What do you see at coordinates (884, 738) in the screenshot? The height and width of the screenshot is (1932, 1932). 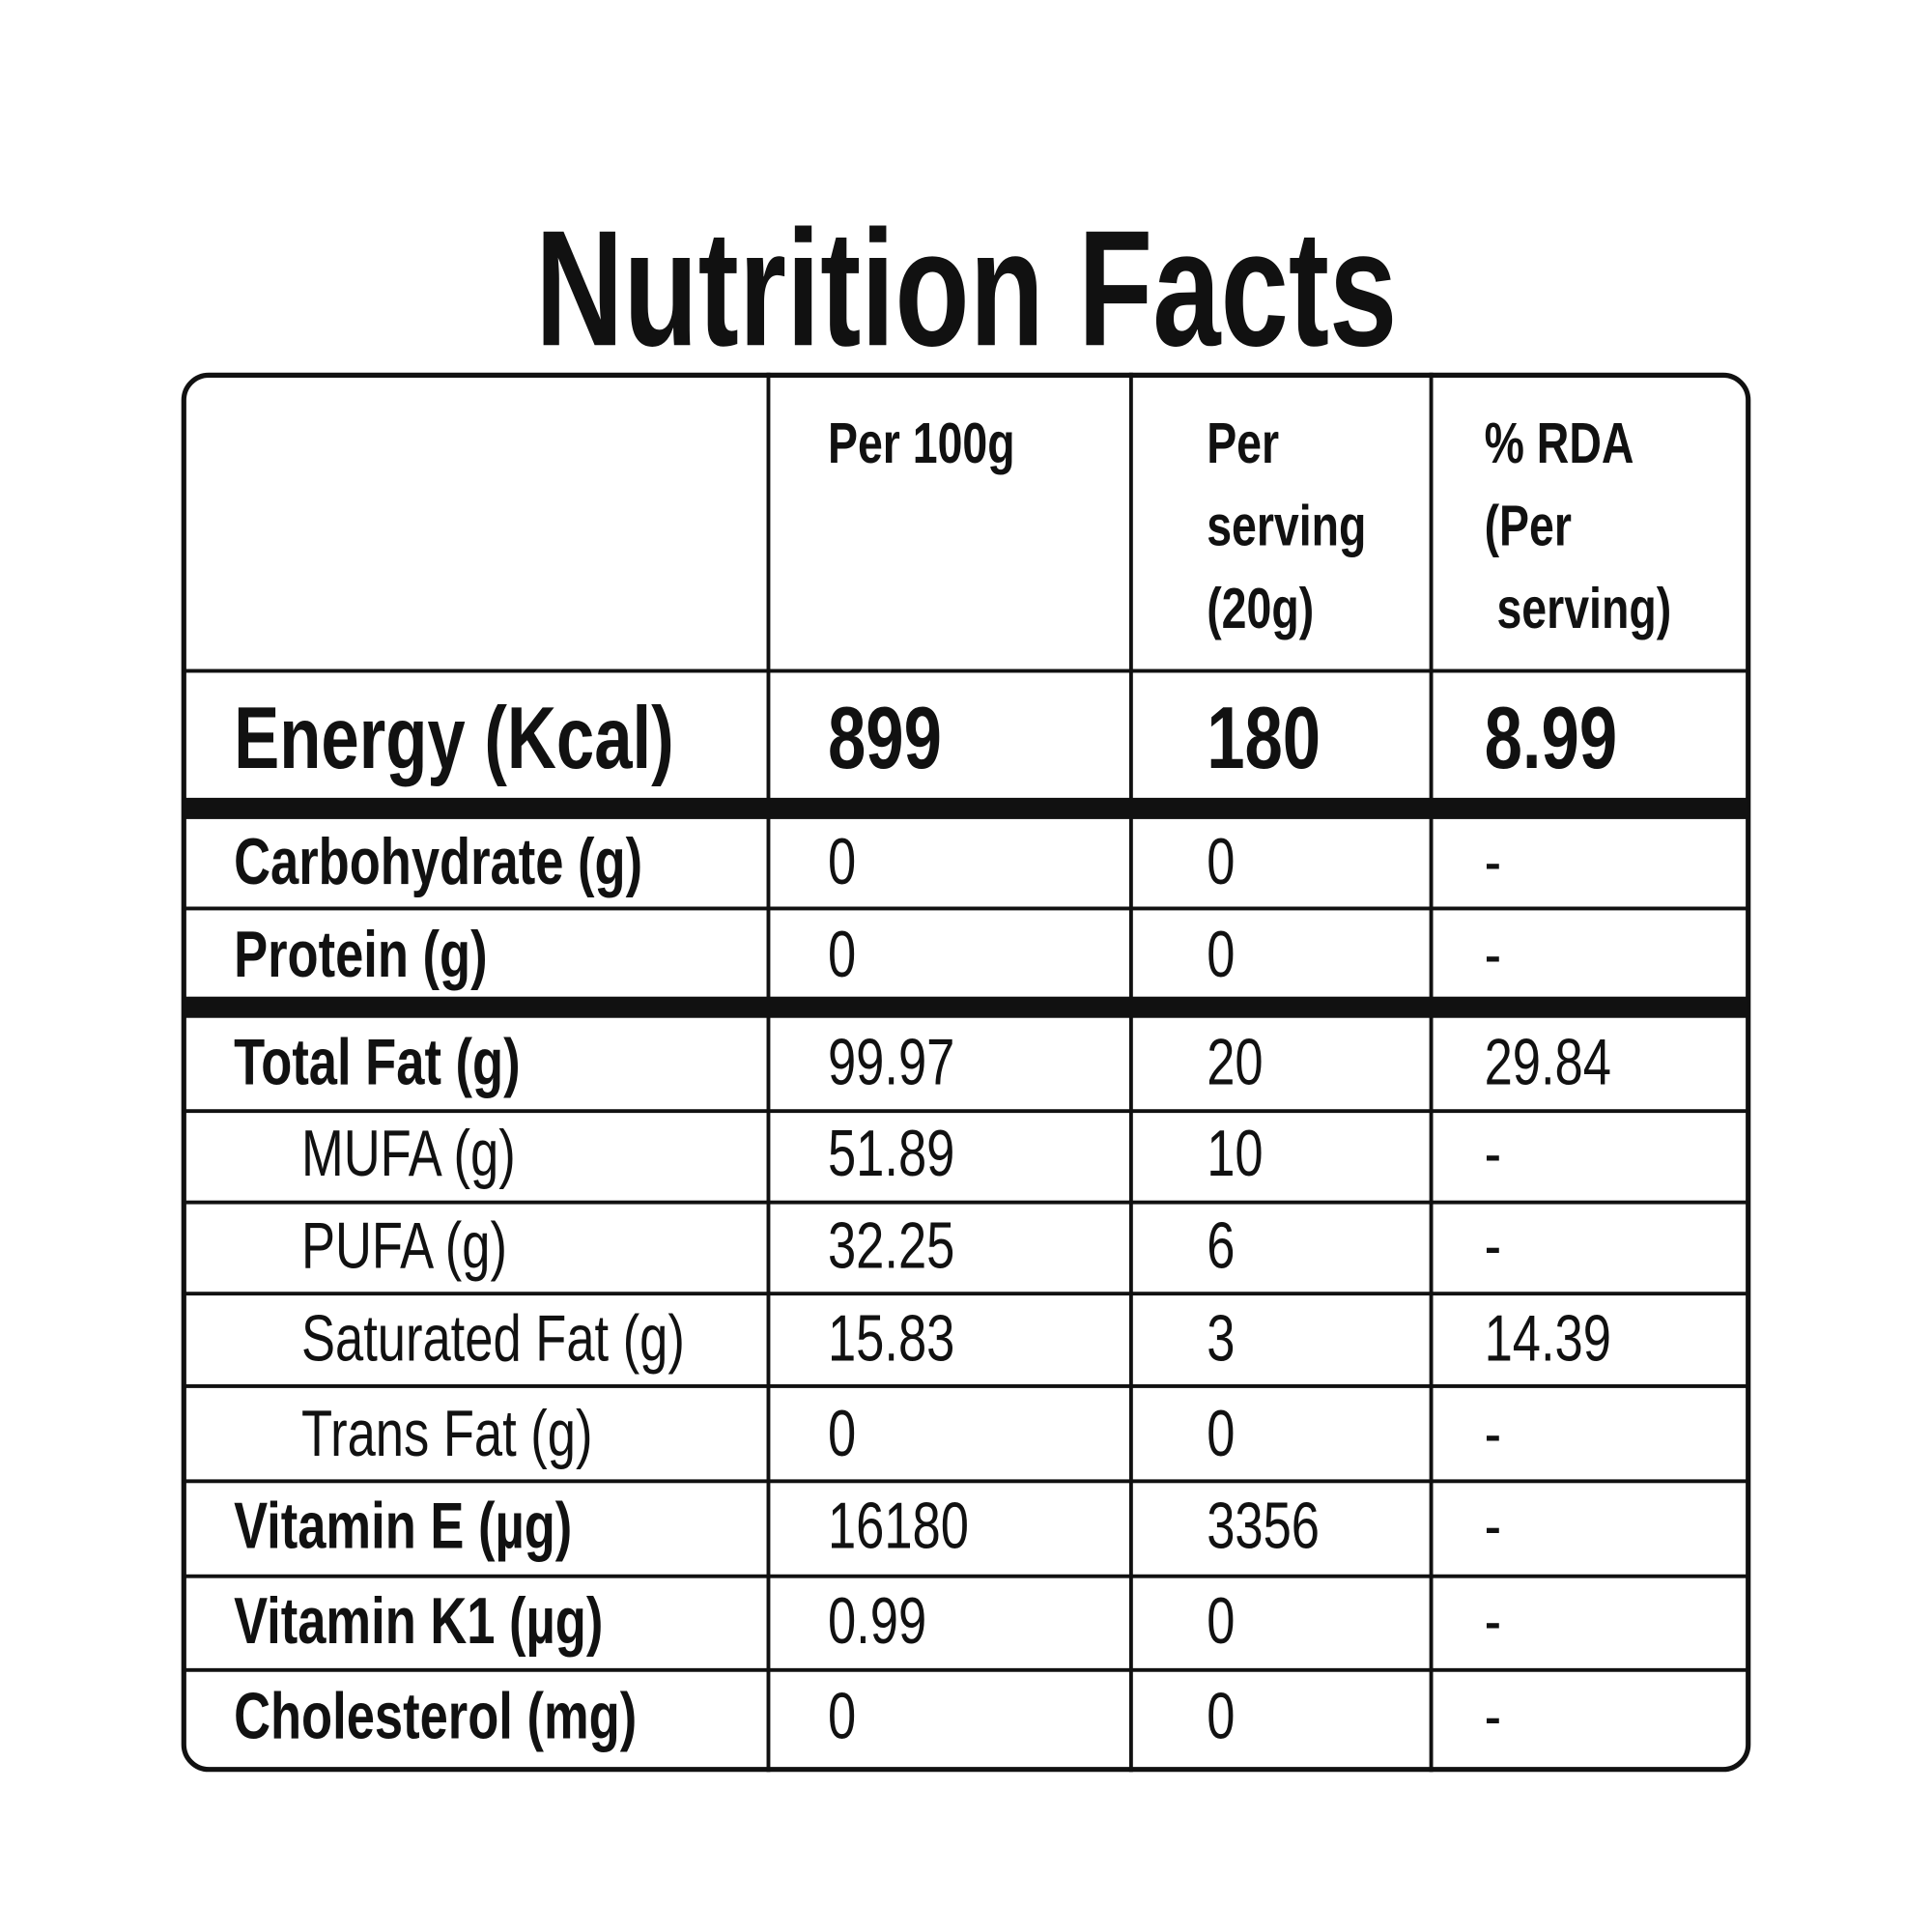 I see `energy-per-100g: 899` at bounding box center [884, 738].